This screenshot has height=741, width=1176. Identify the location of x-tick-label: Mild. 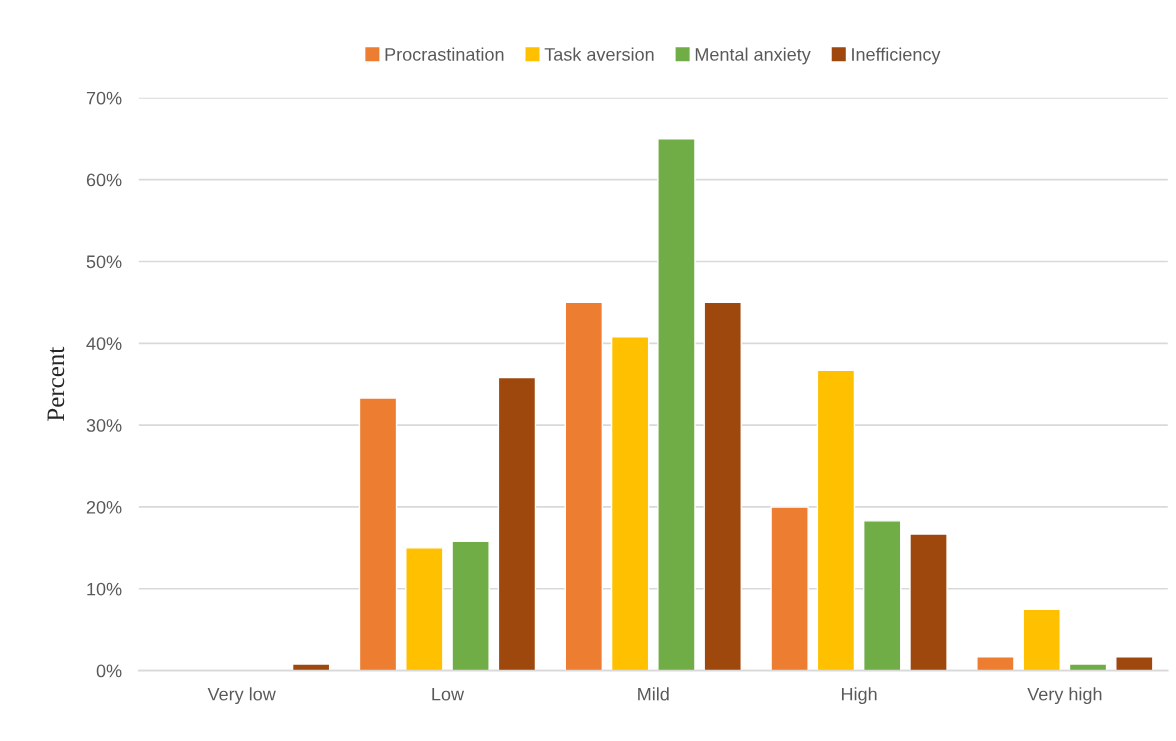
(653, 694).